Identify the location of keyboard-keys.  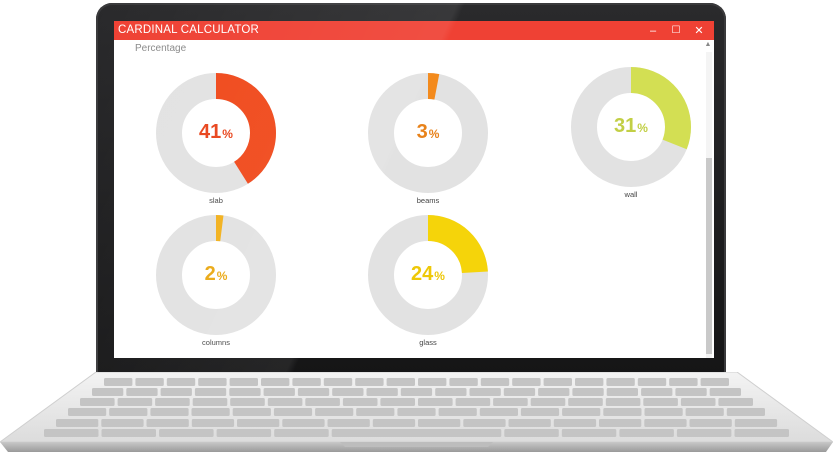
(416, 407).